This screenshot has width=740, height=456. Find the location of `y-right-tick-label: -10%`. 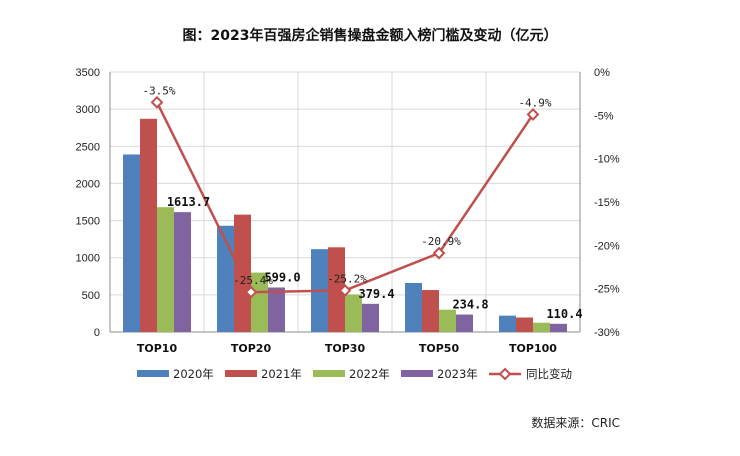

y-right-tick-label: -10% is located at coordinates (607, 160).